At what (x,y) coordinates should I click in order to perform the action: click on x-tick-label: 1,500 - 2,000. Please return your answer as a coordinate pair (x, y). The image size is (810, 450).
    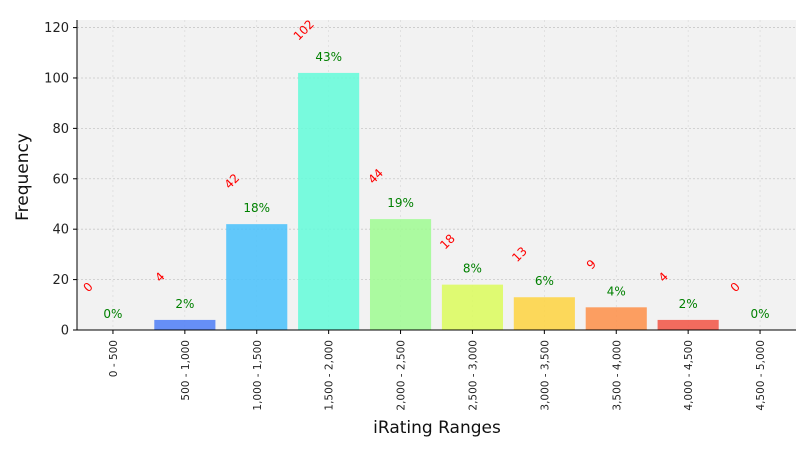
    Looking at the image, I should click on (330, 375).